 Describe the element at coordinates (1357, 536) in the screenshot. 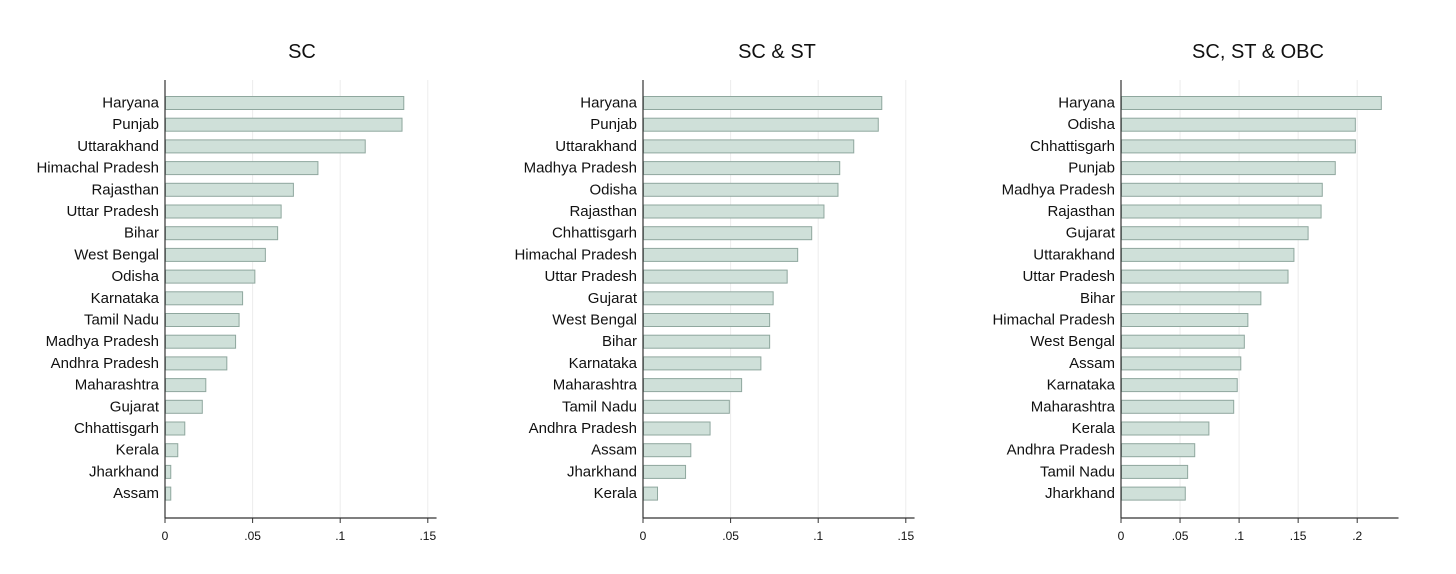

I see `x-tick-label: .2` at that location.